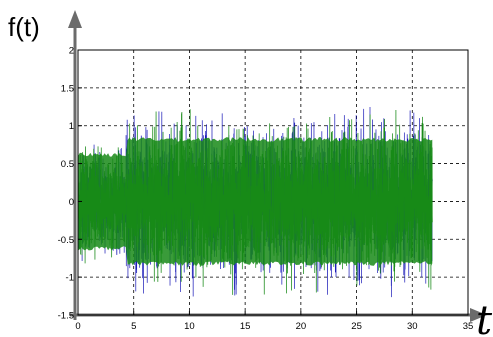 This screenshot has width=493, height=337. What do you see at coordinates (70, 184) in the screenshot?
I see `y-axis-ticks: -1.5 -1 -0.5 0 0.5 1 1.5 2` at bounding box center [70, 184].